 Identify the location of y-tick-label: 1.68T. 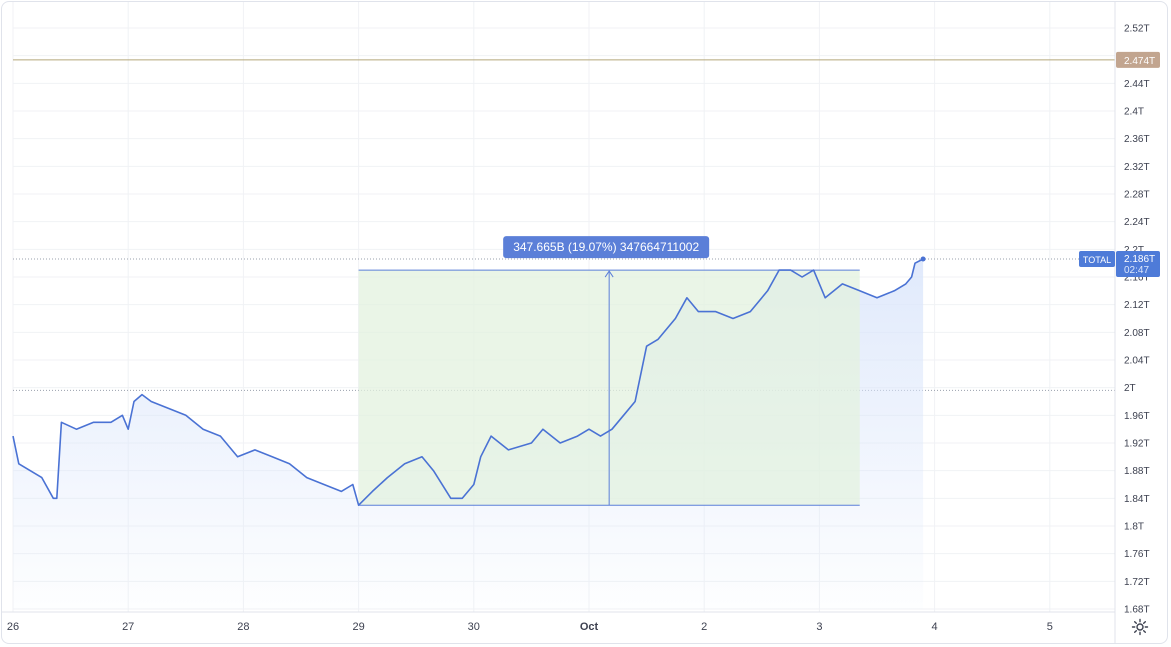
(1137, 610).